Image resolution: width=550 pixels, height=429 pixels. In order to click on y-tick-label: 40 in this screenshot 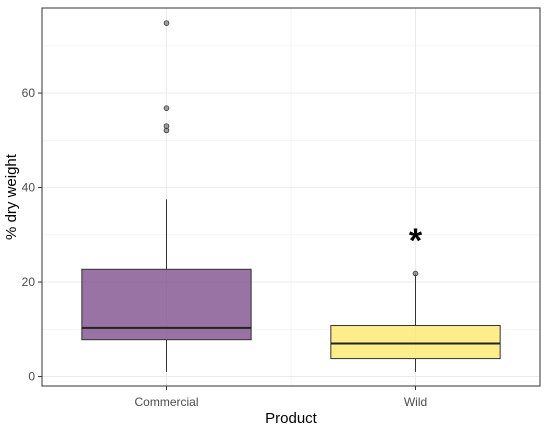, I will do `click(29, 188)`.